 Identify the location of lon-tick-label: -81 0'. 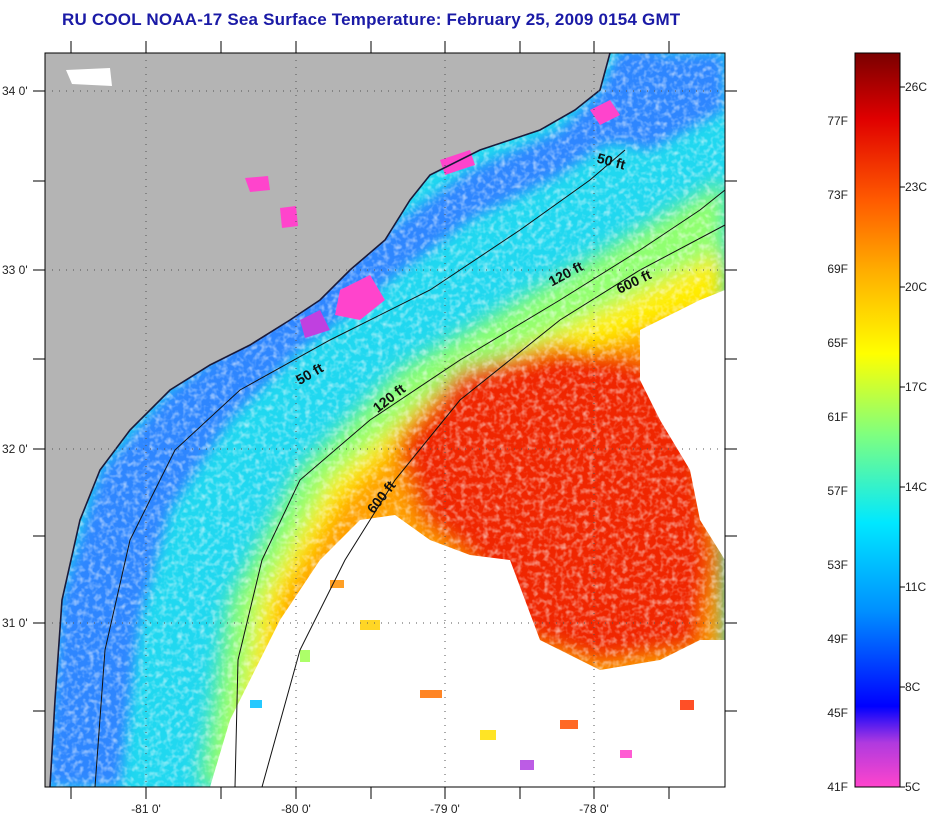
(146, 809).